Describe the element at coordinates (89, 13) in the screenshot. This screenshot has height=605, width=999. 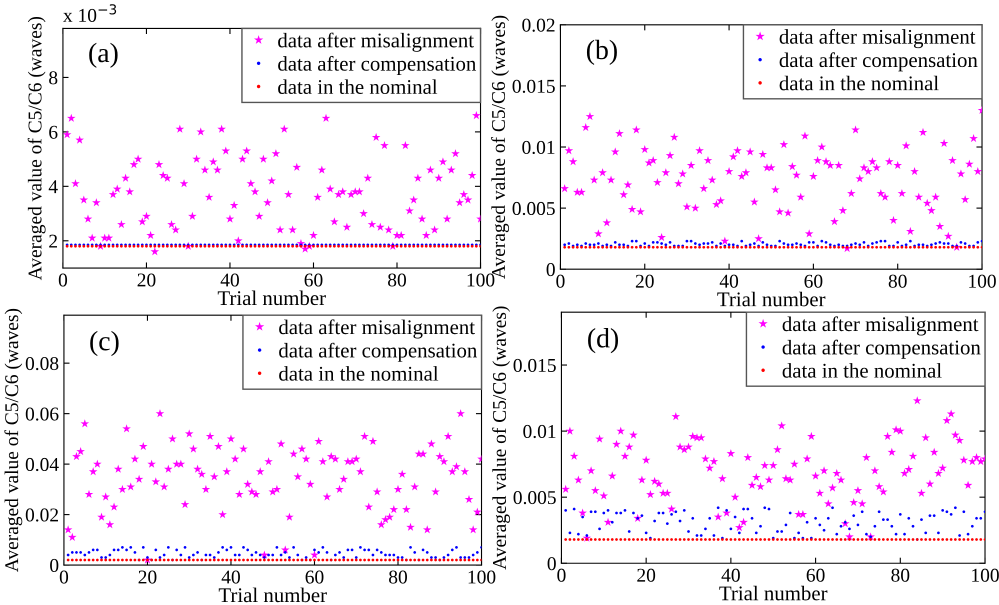
I see `text: x 10$^{−3}$` at that location.